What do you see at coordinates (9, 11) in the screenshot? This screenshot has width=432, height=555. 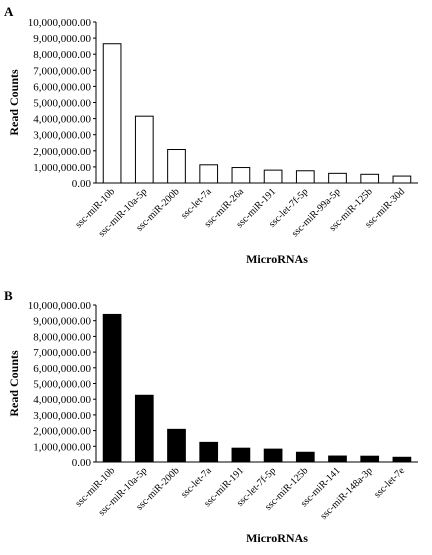 I see `panel-letter-a: A` at bounding box center [9, 11].